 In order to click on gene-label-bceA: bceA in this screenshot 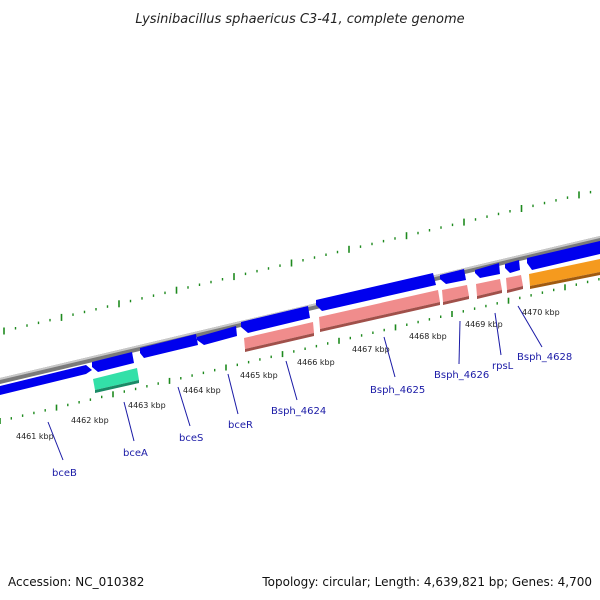, I will do `click(135, 453)`.